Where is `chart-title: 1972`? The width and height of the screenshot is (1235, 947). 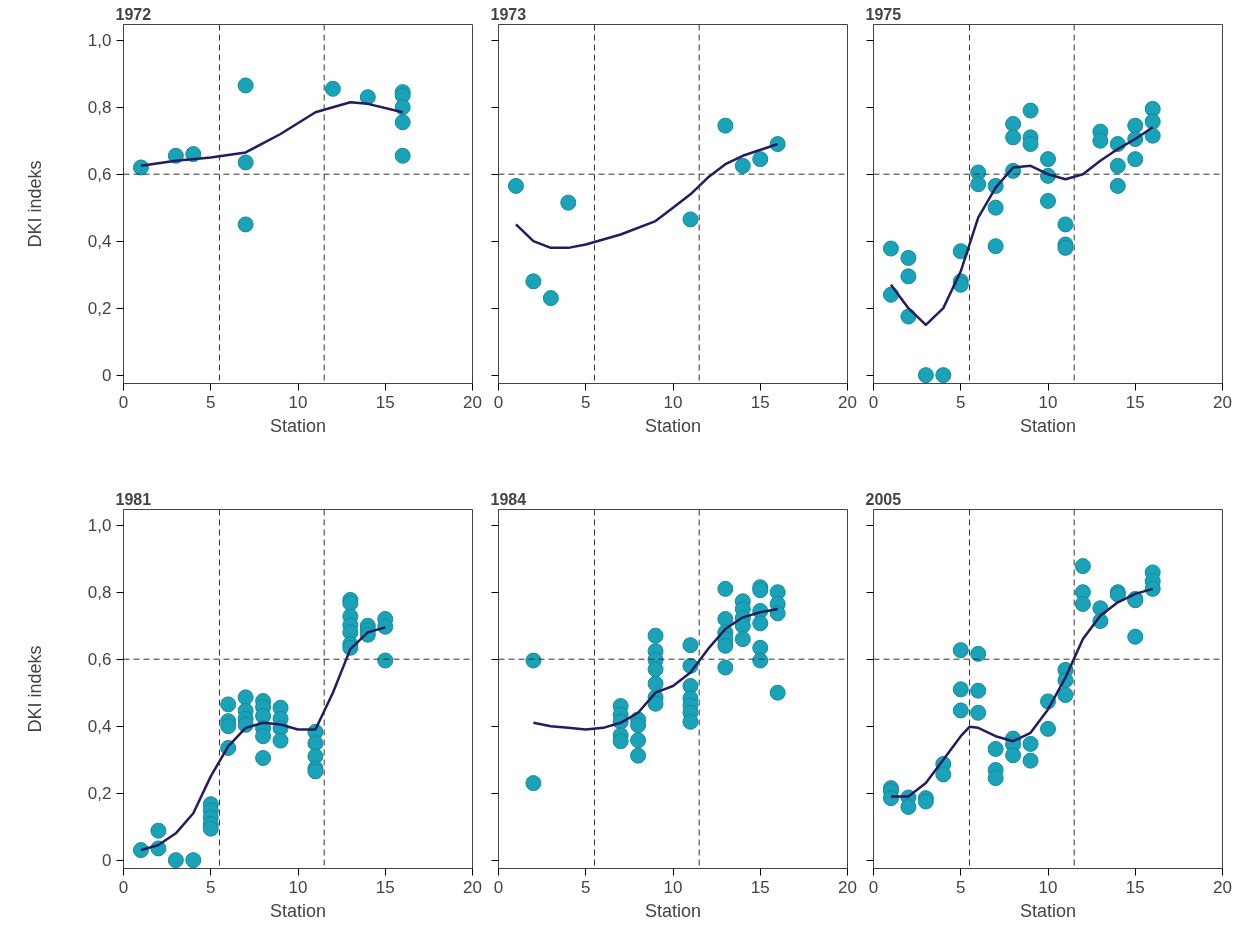
chart-title: 1972 is located at coordinates (133, 14).